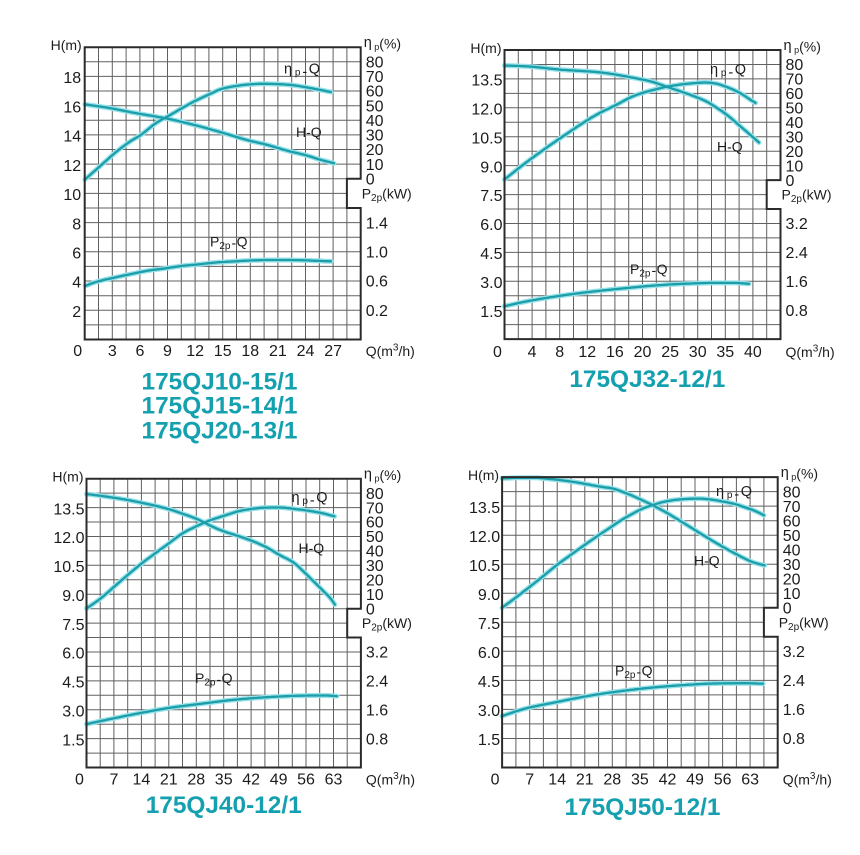 The height and width of the screenshot is (855, 860). What do you see at coordinates (377, 739) in the screenshot?
I see `svg-text: 0.8` at bounding box center [377, 739].